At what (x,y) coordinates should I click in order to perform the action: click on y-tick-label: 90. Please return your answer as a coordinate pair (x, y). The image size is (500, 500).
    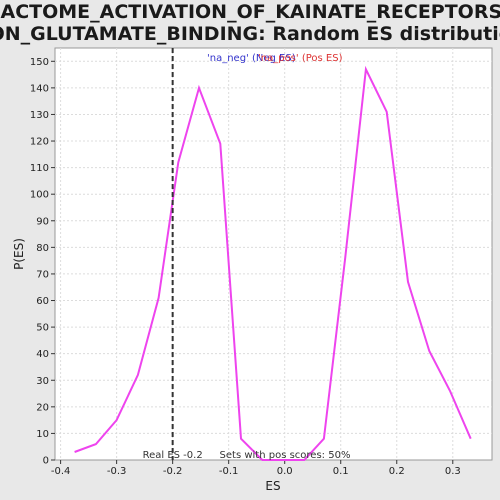
    Looking at the image, I should click on (42, 221).